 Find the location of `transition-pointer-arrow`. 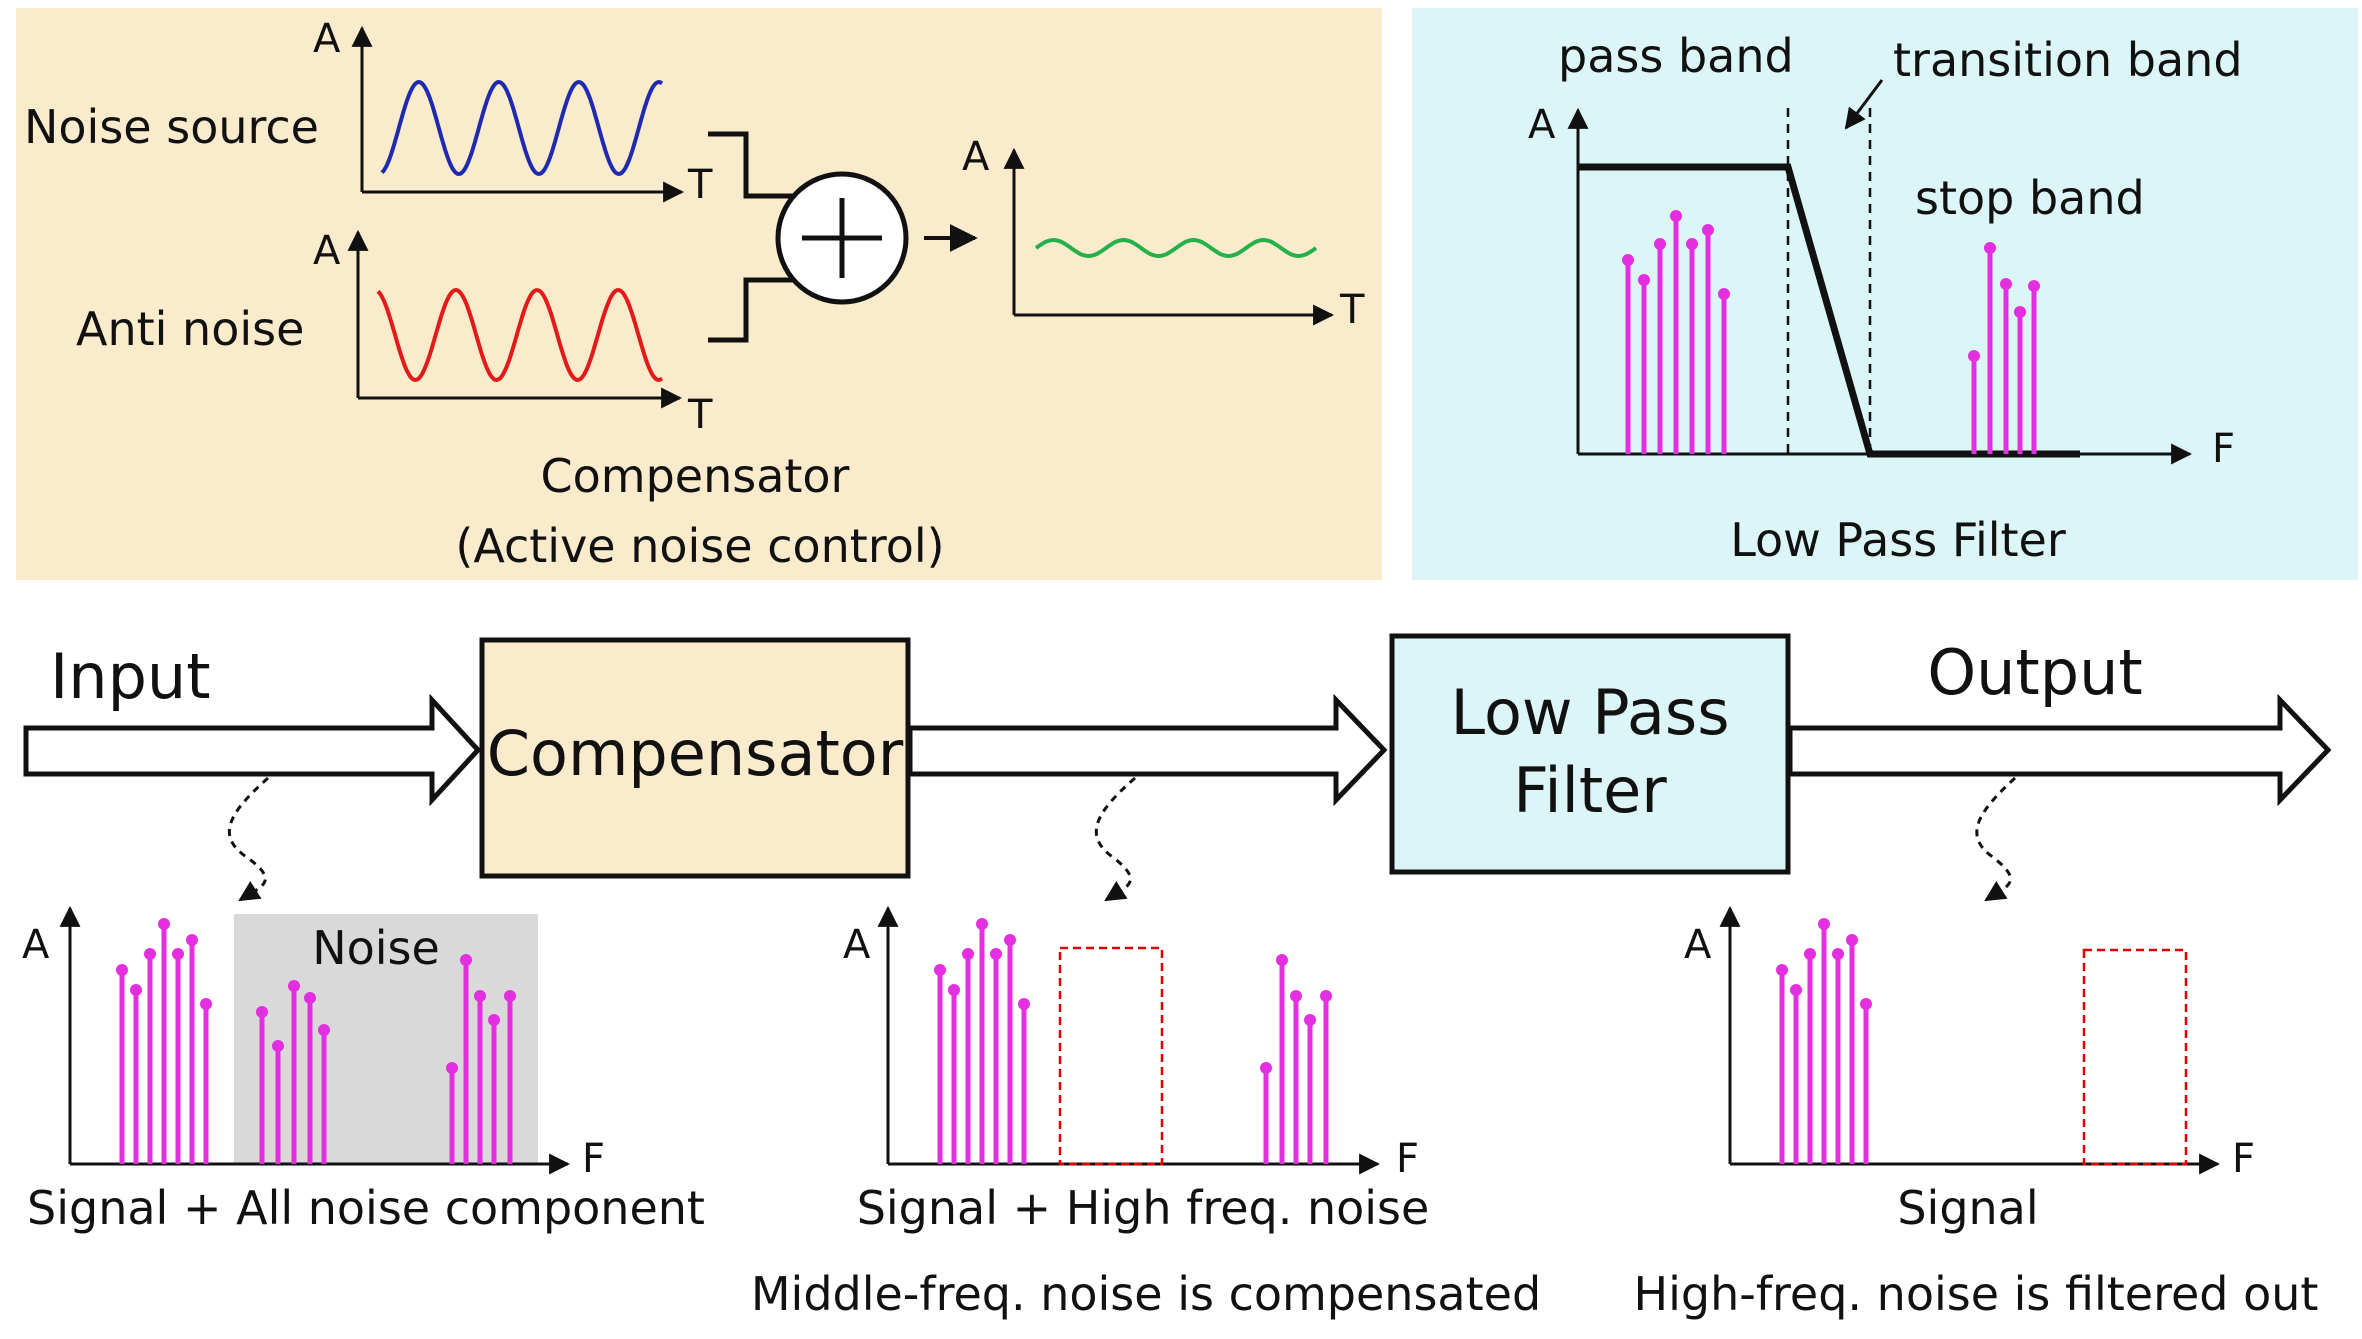

transition-pointer-arrow is located at coordinates (1864, 104).